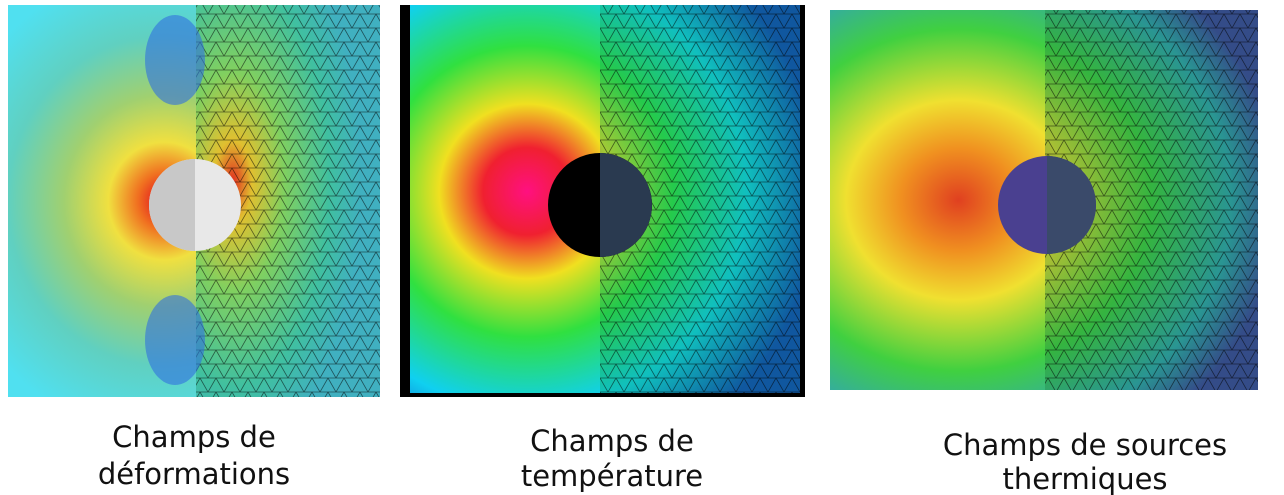 The image size is (1284, 495). I want to click on caption-line: thermiques, so click(1084, 478).